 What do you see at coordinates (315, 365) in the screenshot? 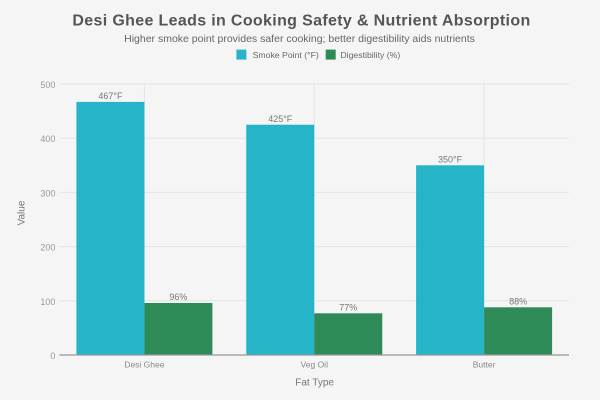
I see `svg-text: Veg Oil` at bounding box center [315, 365].